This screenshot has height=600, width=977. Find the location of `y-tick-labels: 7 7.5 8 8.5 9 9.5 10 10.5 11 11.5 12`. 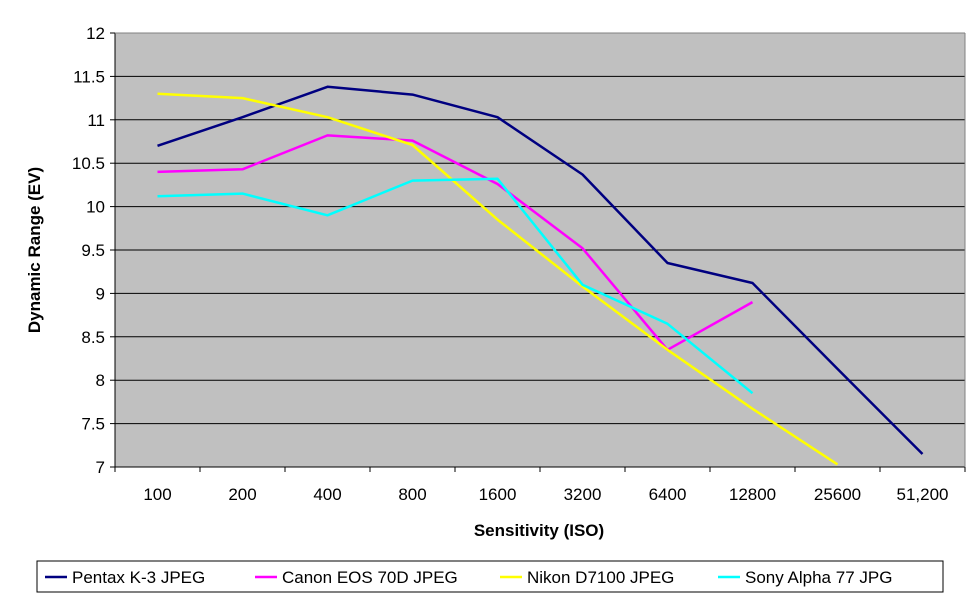

y-tick-labels: 7 7.5 8 8.5 9 9.5 10 10.5 11 11.5 12 is located at coordinates (88, 250).